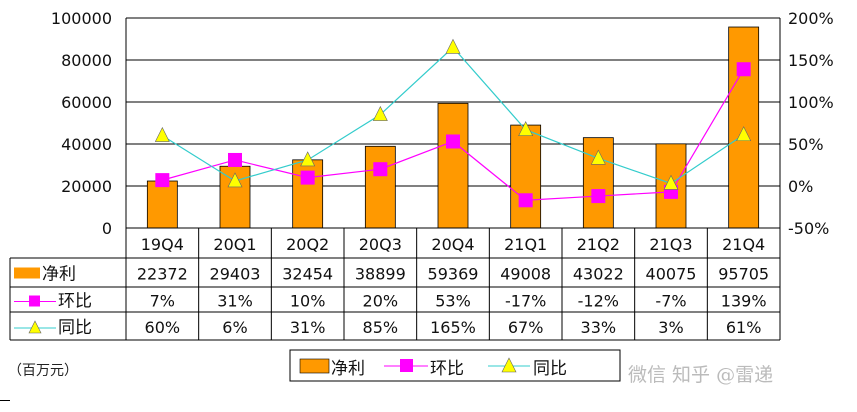  I want to click on table-key-marker-环比, so click(34, 301).